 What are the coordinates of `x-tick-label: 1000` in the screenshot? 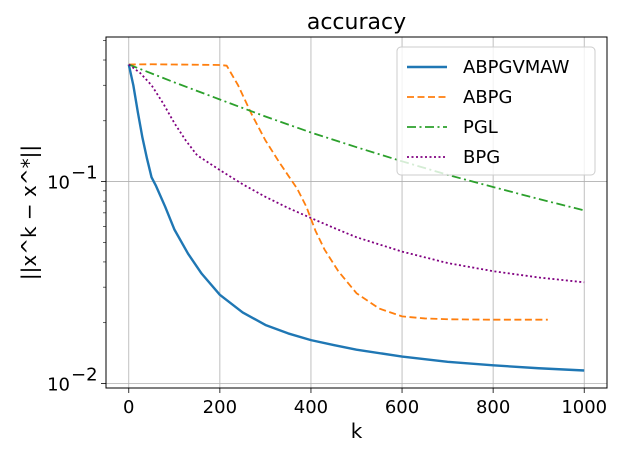 It's located at (584, 407).